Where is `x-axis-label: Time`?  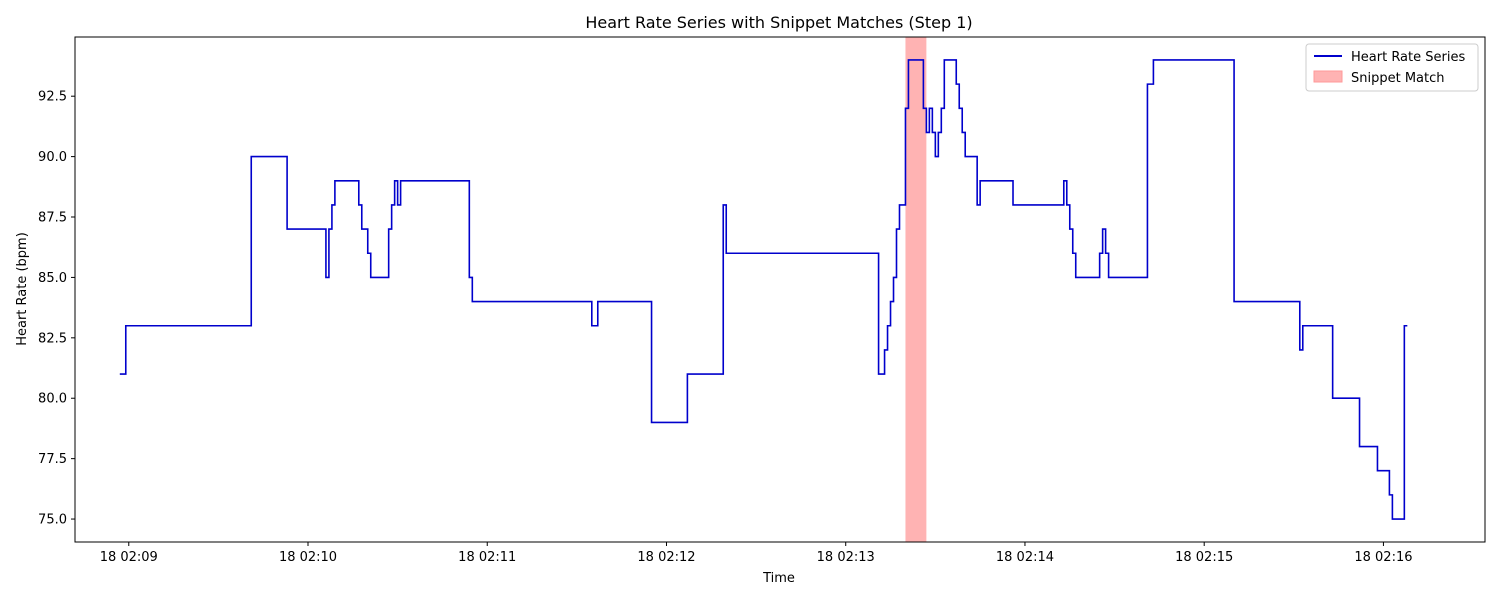 x-axis-label: Time is located at coordinates (778, 578).